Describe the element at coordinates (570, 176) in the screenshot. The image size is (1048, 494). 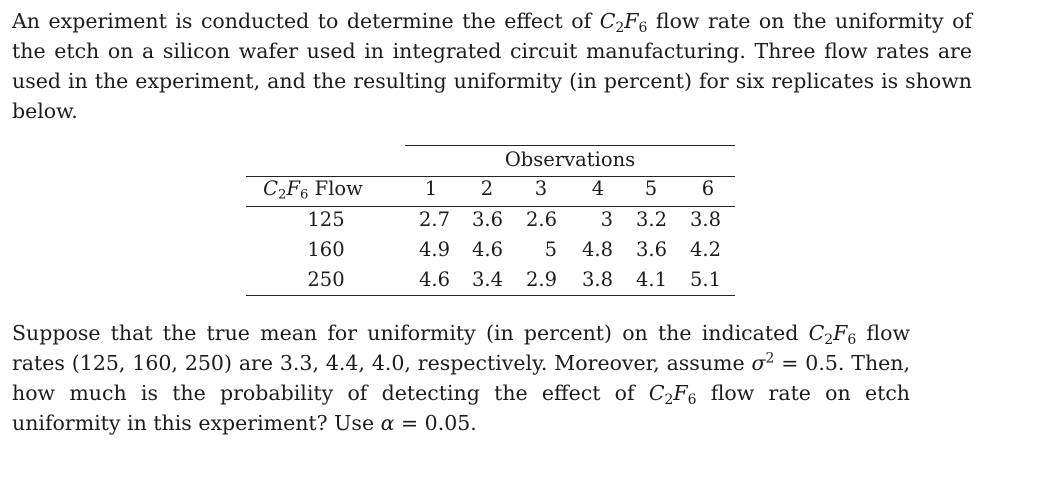
I see `observations-underline` at that location.